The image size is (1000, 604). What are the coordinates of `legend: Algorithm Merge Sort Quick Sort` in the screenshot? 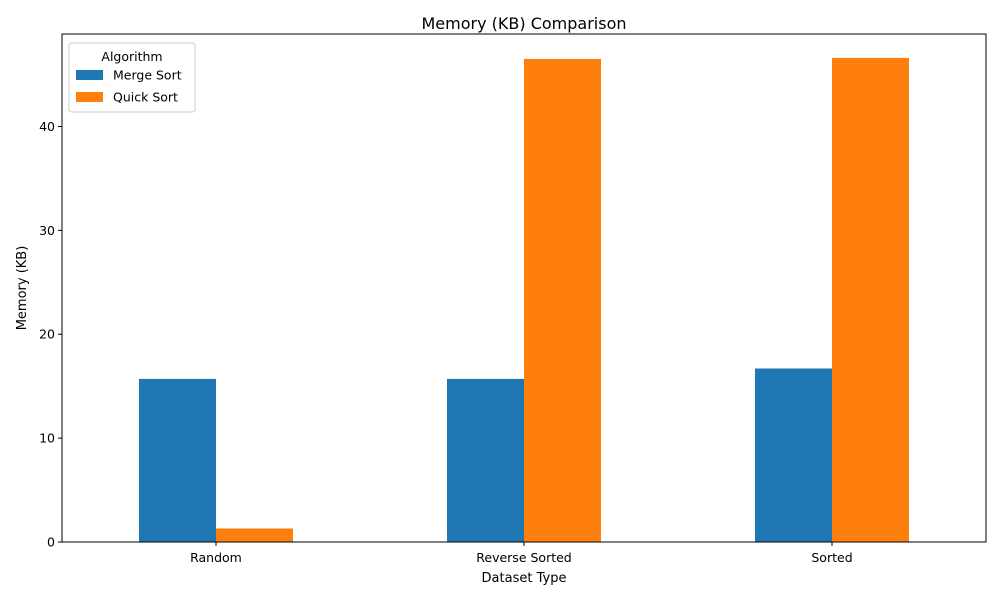 It's located at (132, 77).